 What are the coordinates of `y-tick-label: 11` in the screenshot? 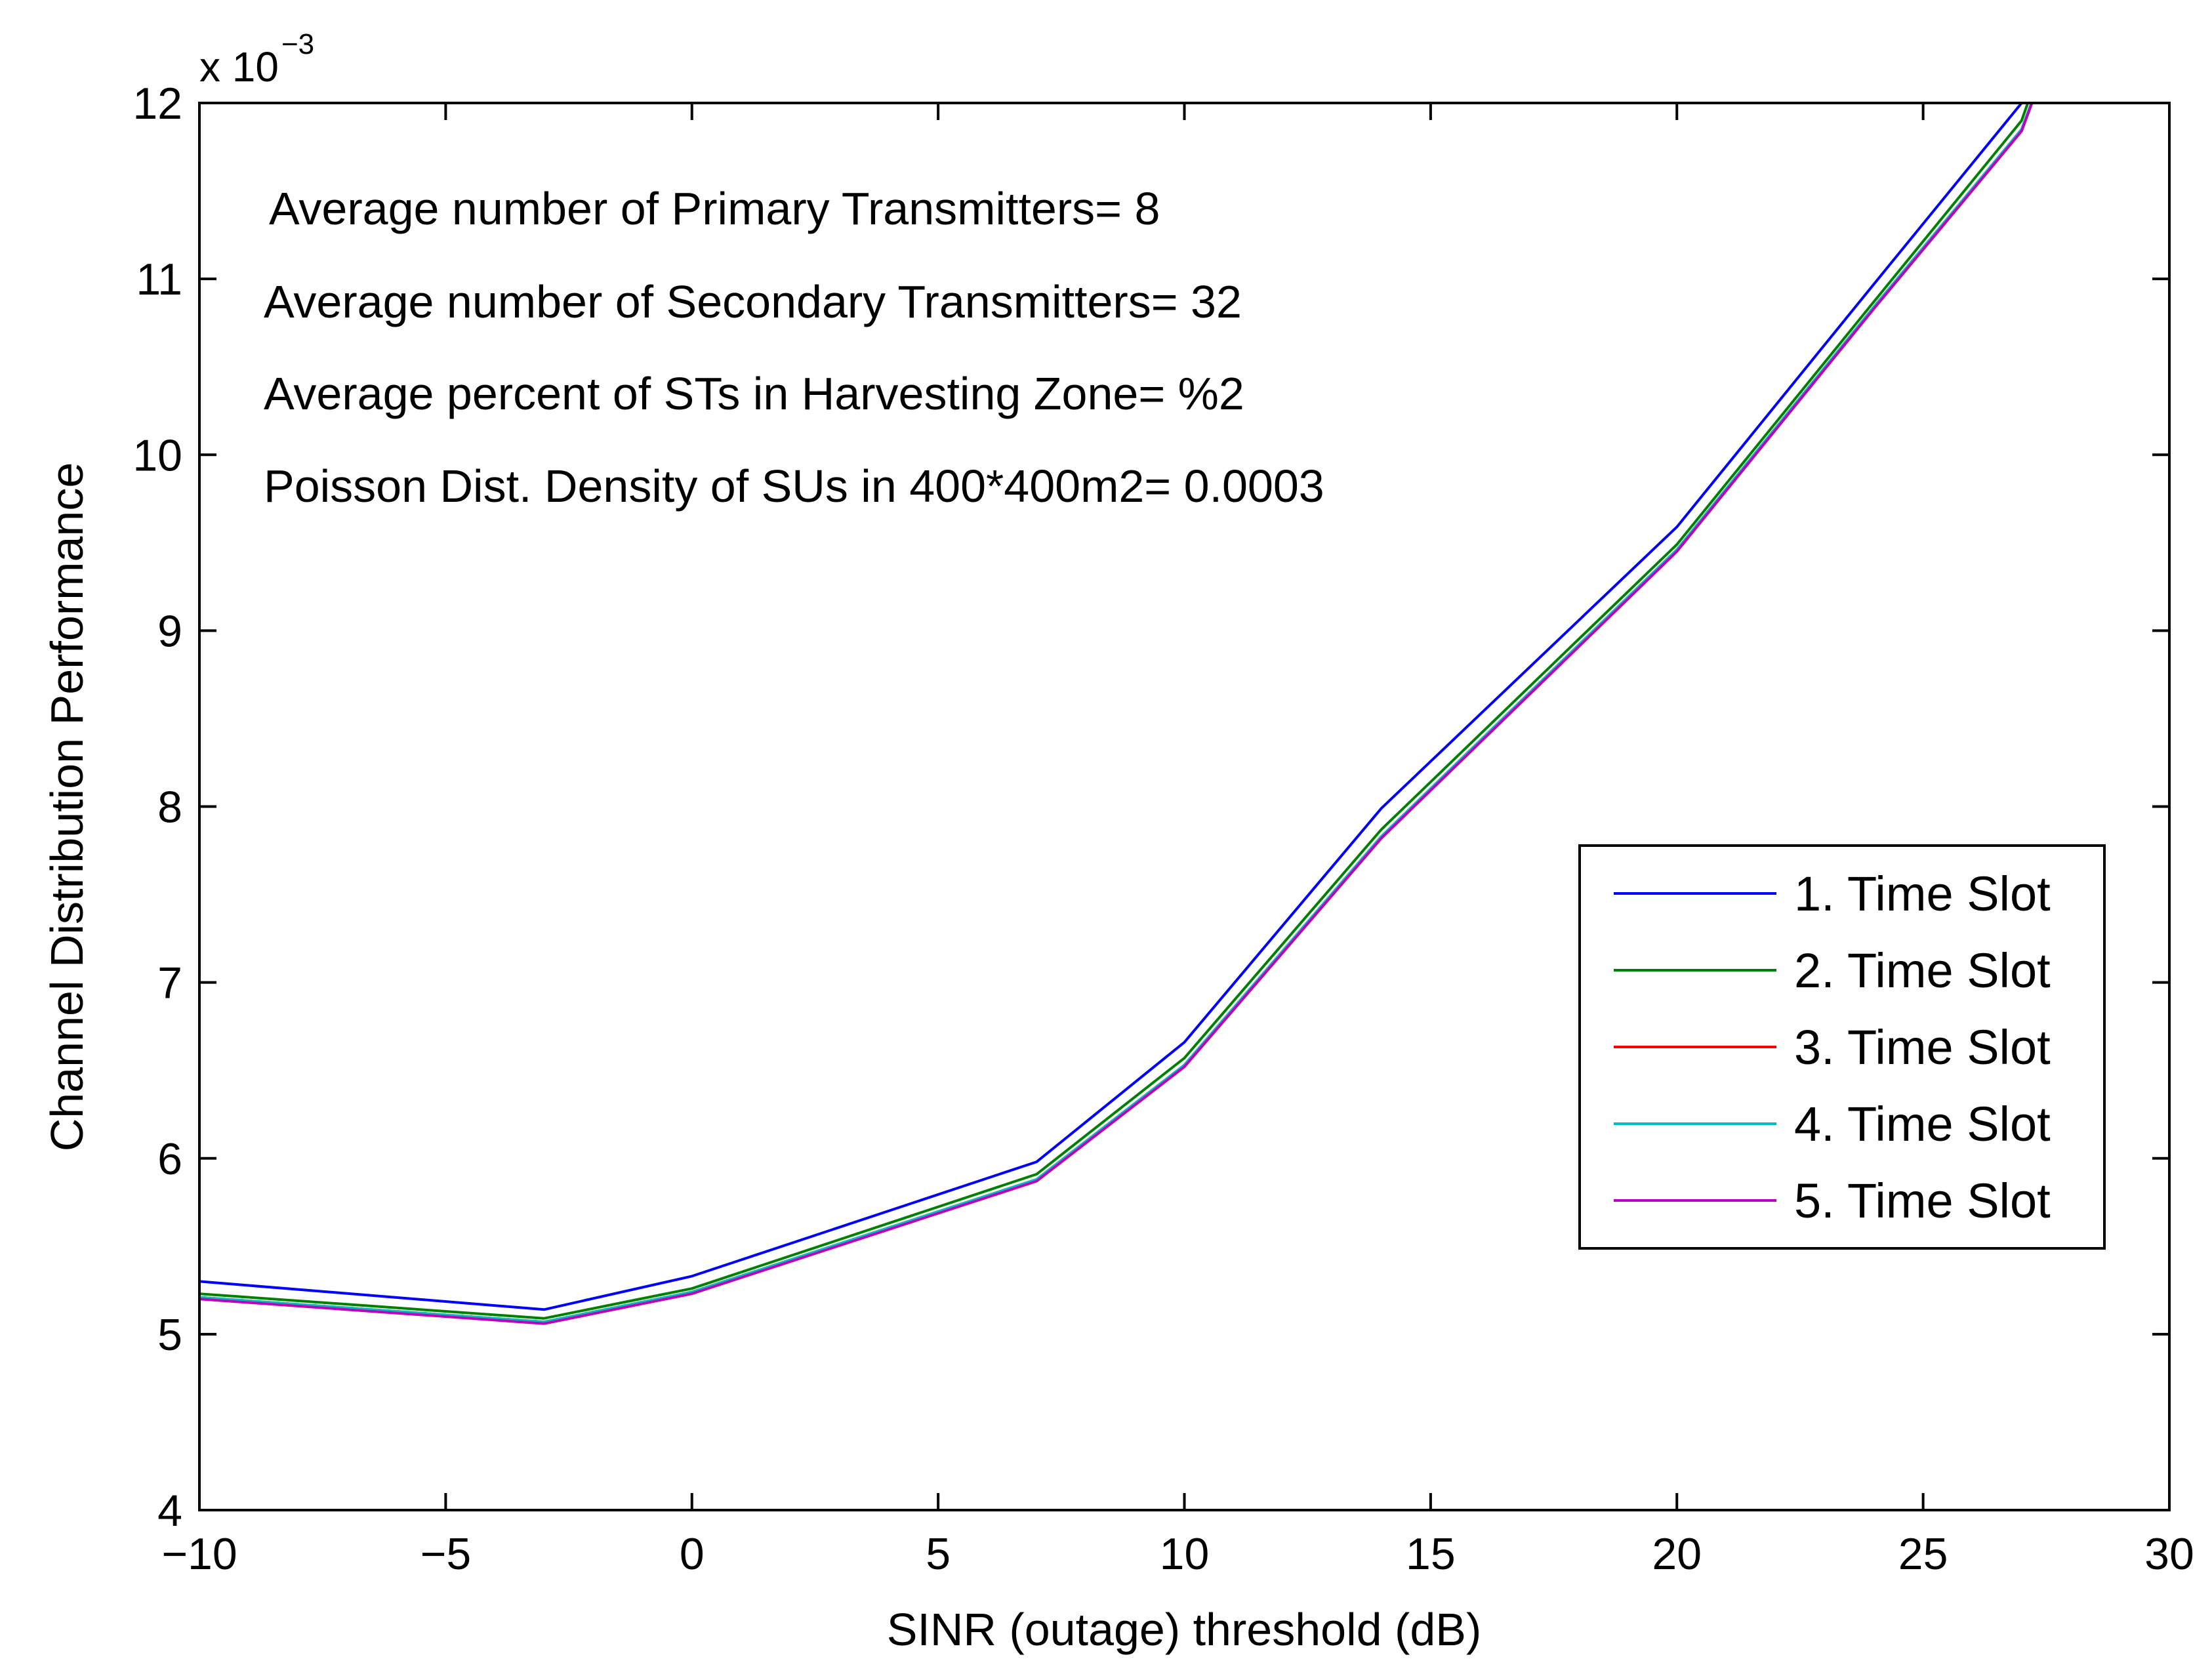 It's located at (159, 279).